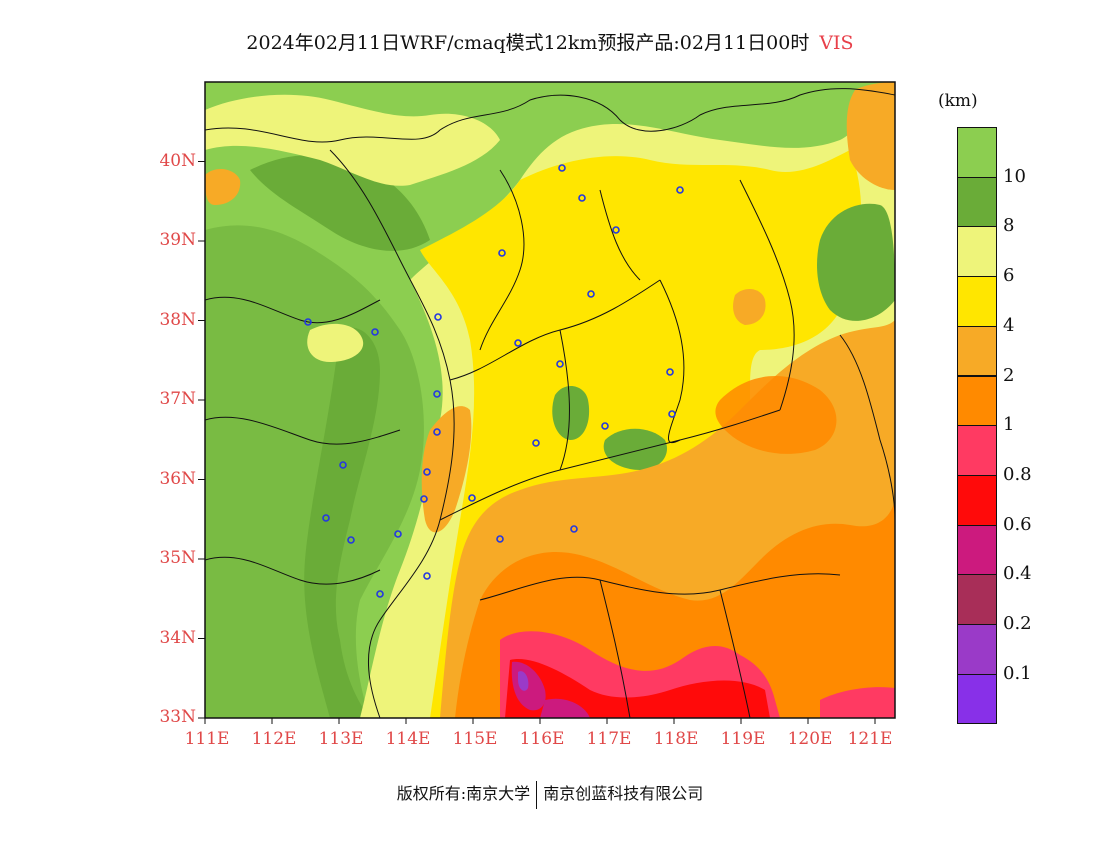  What do you see at coordinates (177, 399) in the screenshot?
I see `lat-label-37: 37N` at bounding box center [177, 399].